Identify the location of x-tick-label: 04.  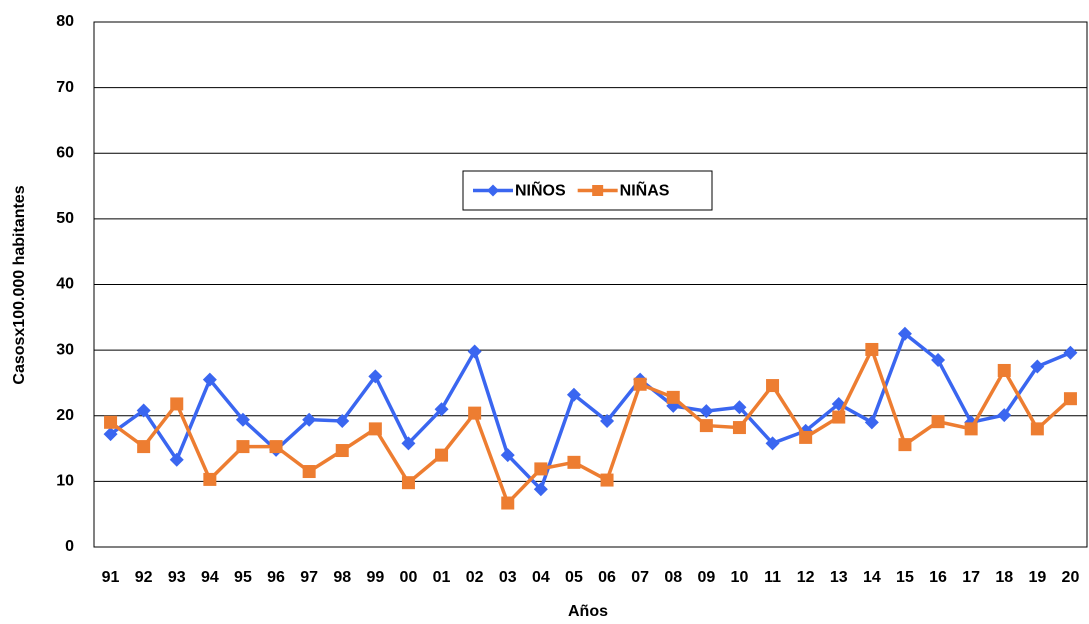
(541, 577).